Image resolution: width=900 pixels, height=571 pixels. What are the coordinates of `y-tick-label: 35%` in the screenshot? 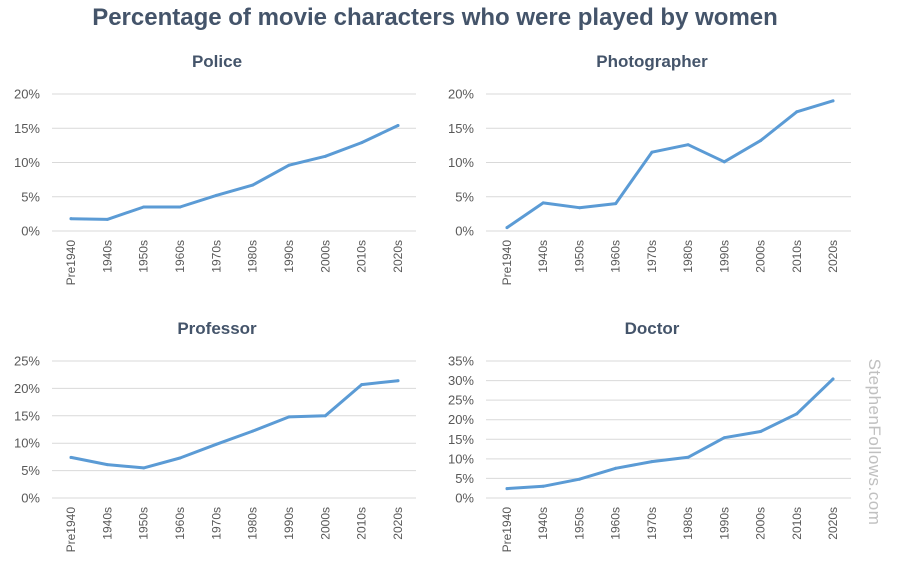 It's located at (461, 361).